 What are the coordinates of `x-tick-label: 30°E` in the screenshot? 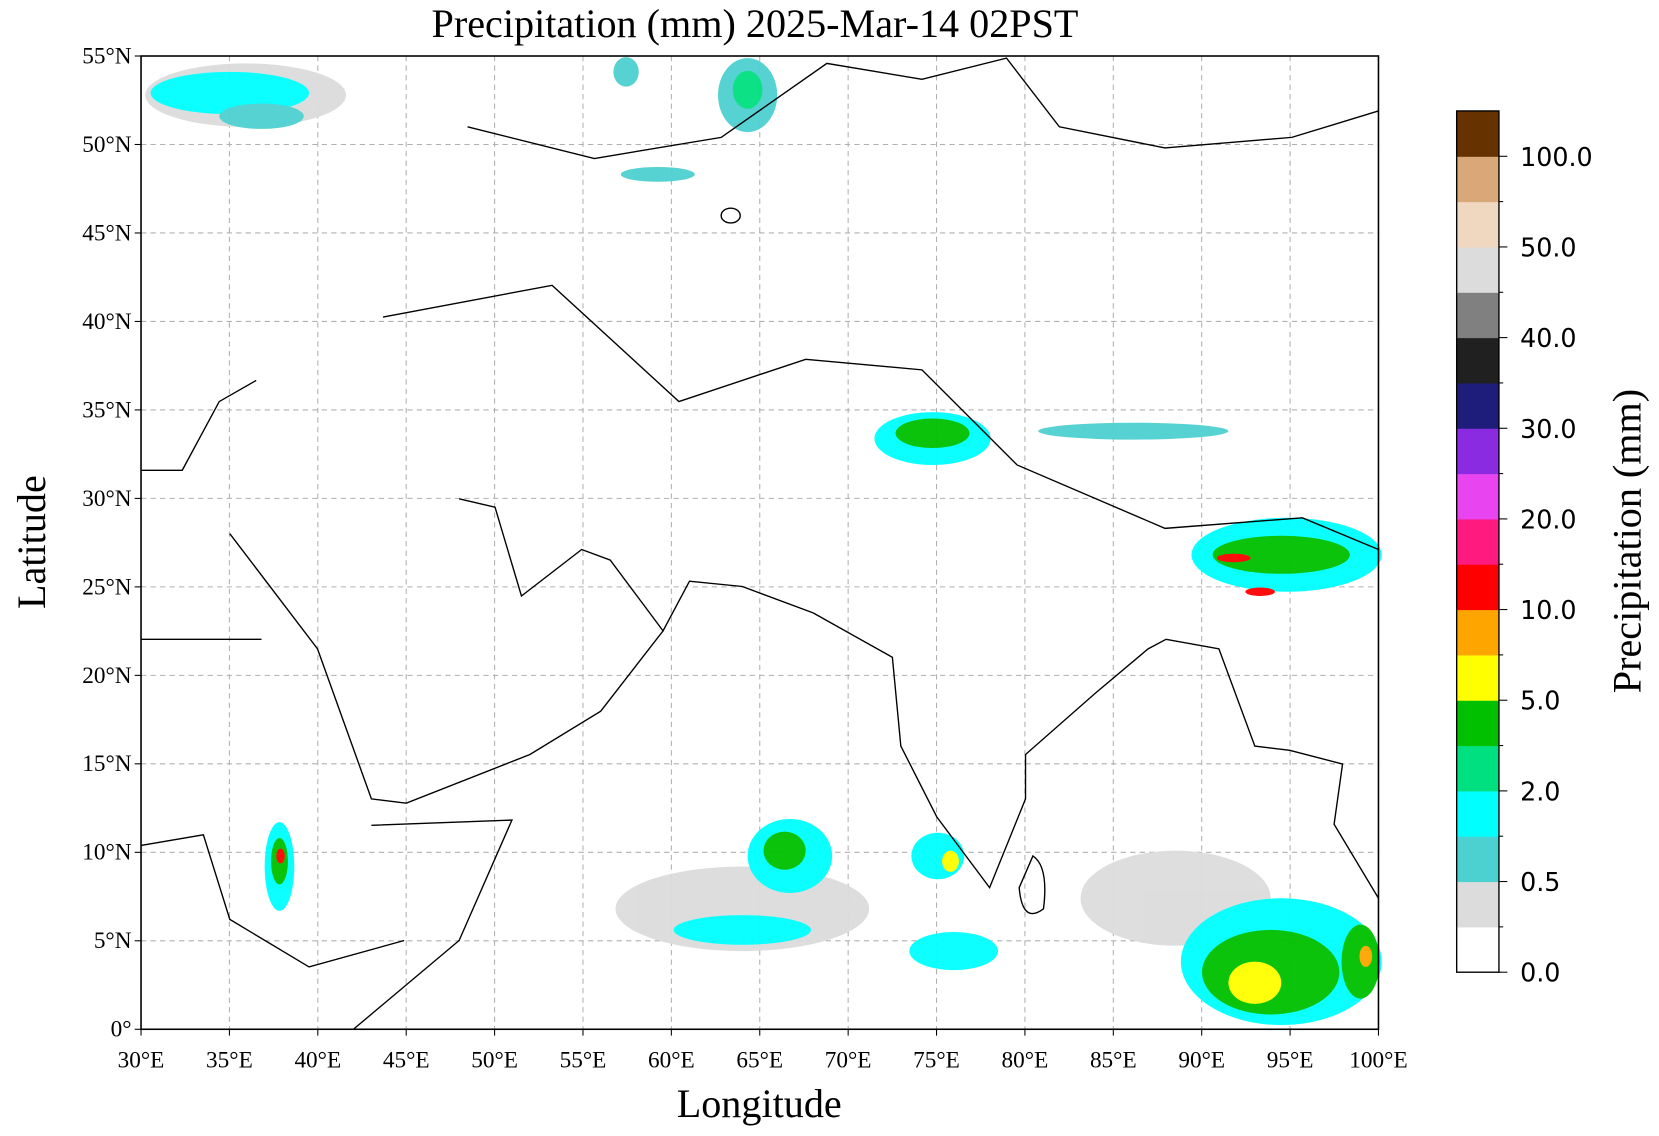 It's located at (141, 1060).